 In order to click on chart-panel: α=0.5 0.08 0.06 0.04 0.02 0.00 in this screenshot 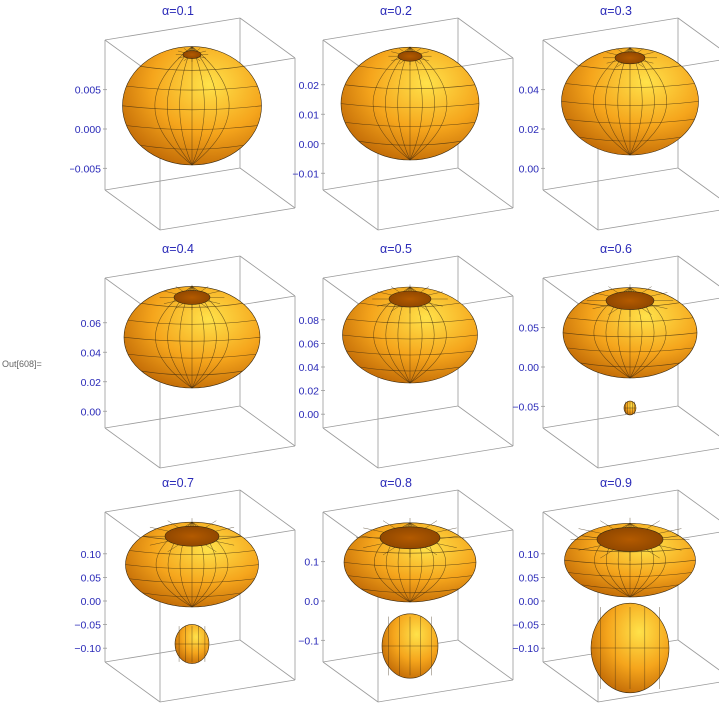, I will do `click(408, 358)`.